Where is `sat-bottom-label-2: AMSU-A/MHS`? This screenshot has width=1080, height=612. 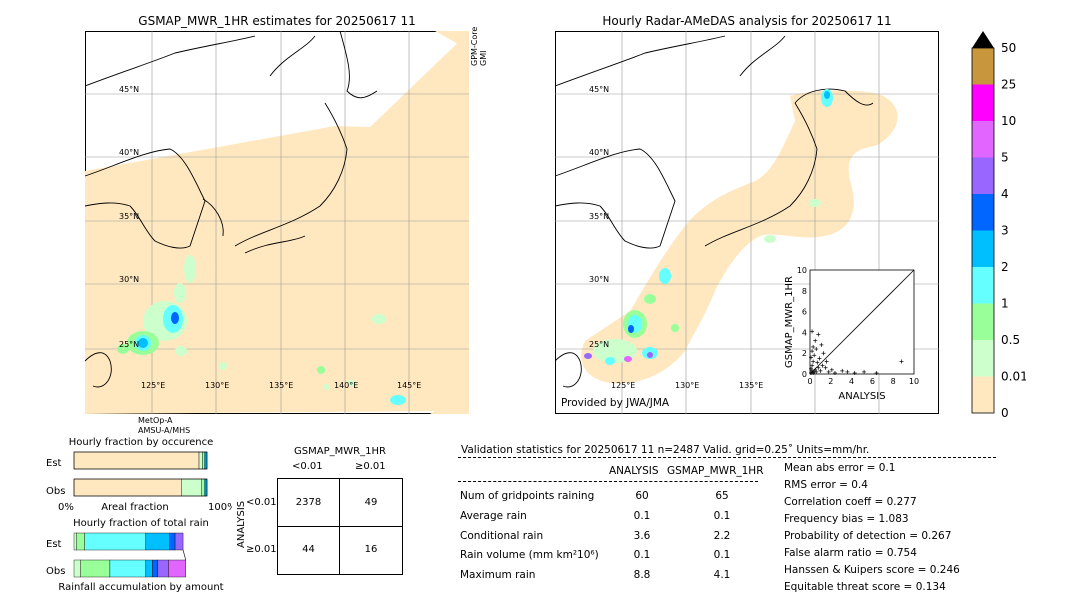 sat-bottom-label-2: AMSU-A/MHS is located at coordinates (164, 430).